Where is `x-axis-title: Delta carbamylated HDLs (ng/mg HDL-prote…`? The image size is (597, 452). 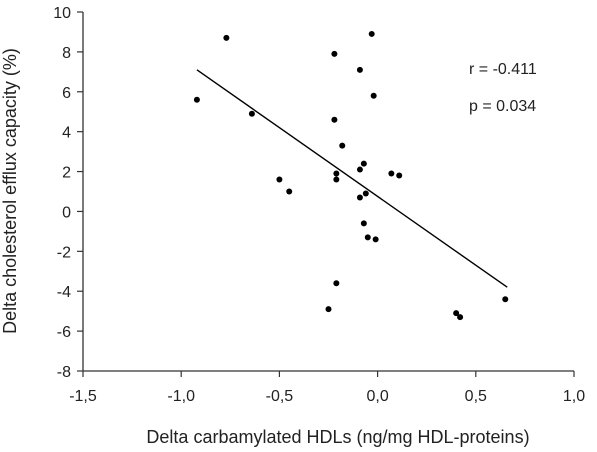 x-axis-title: Delta carbamylated HDLs (ng/mg HDL-prote… is located at coordinates (337, 437).